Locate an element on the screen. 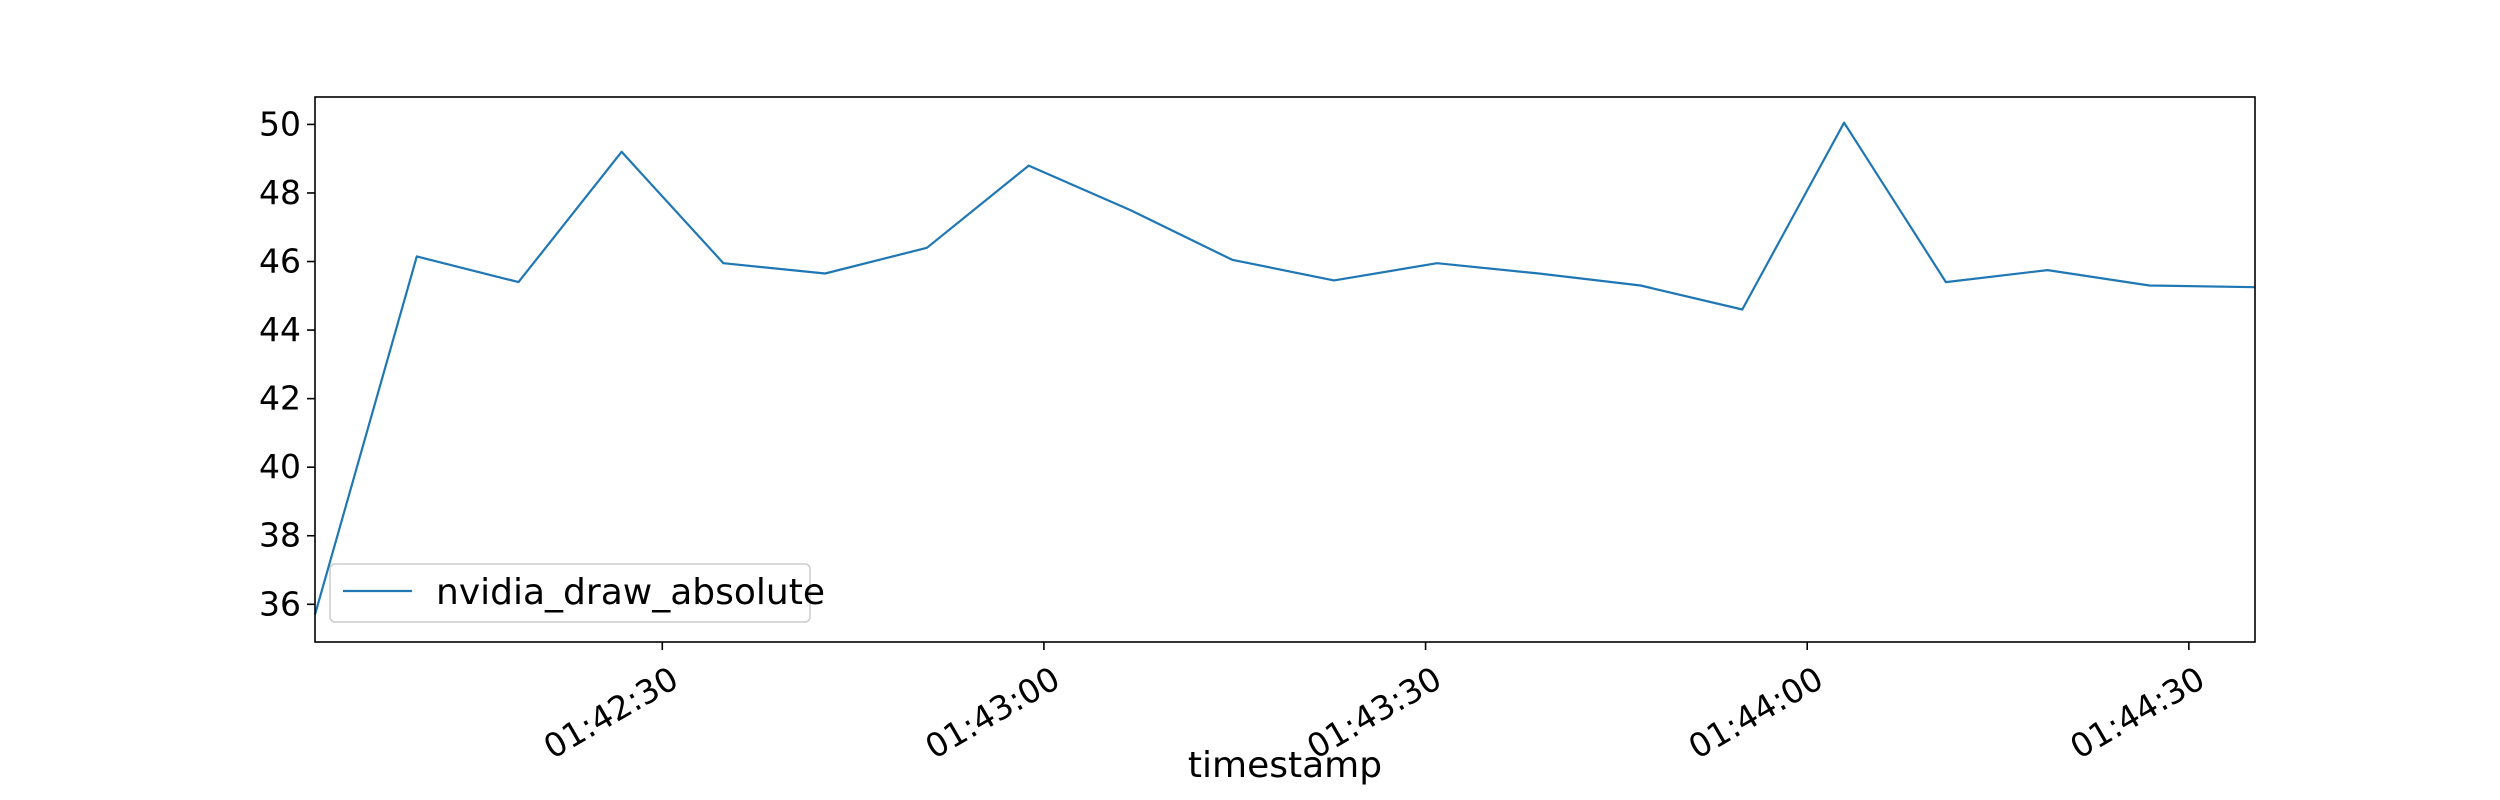 This screenshot has width=2500, height=800. legend: nvidia_draw_absolute is located at coordinates (577, 593).